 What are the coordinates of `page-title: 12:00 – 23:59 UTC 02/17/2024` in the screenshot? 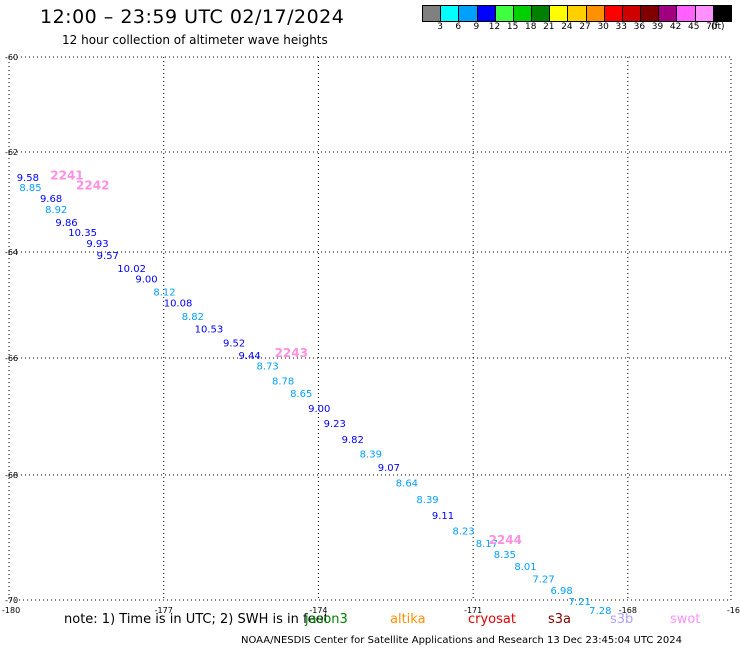 It's located at (192, 17).